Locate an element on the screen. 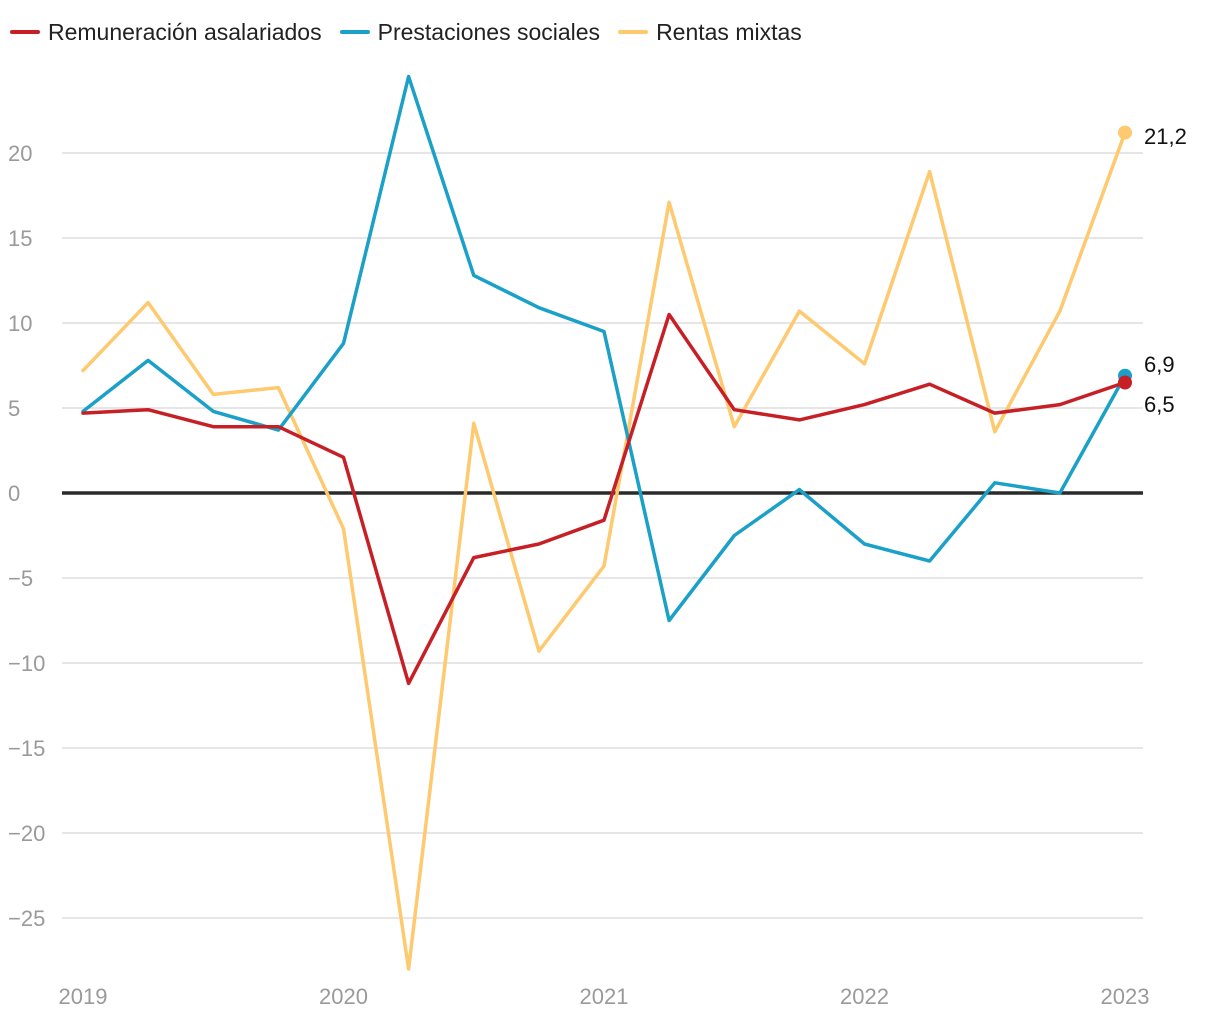  end-value-label: 21,2 is located at coordinates (1165, 136).